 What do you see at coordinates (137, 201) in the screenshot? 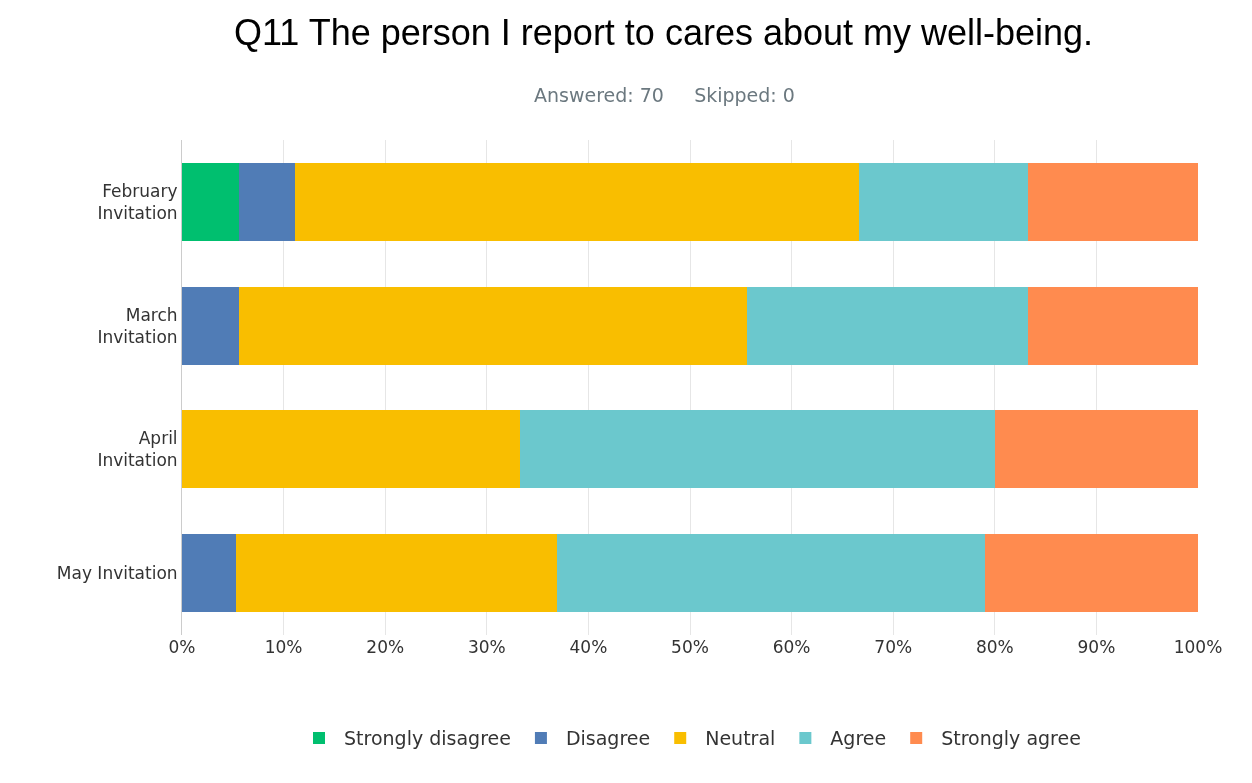
I see `y-tick-label: February Invitation` at bounding box center [137, 201].